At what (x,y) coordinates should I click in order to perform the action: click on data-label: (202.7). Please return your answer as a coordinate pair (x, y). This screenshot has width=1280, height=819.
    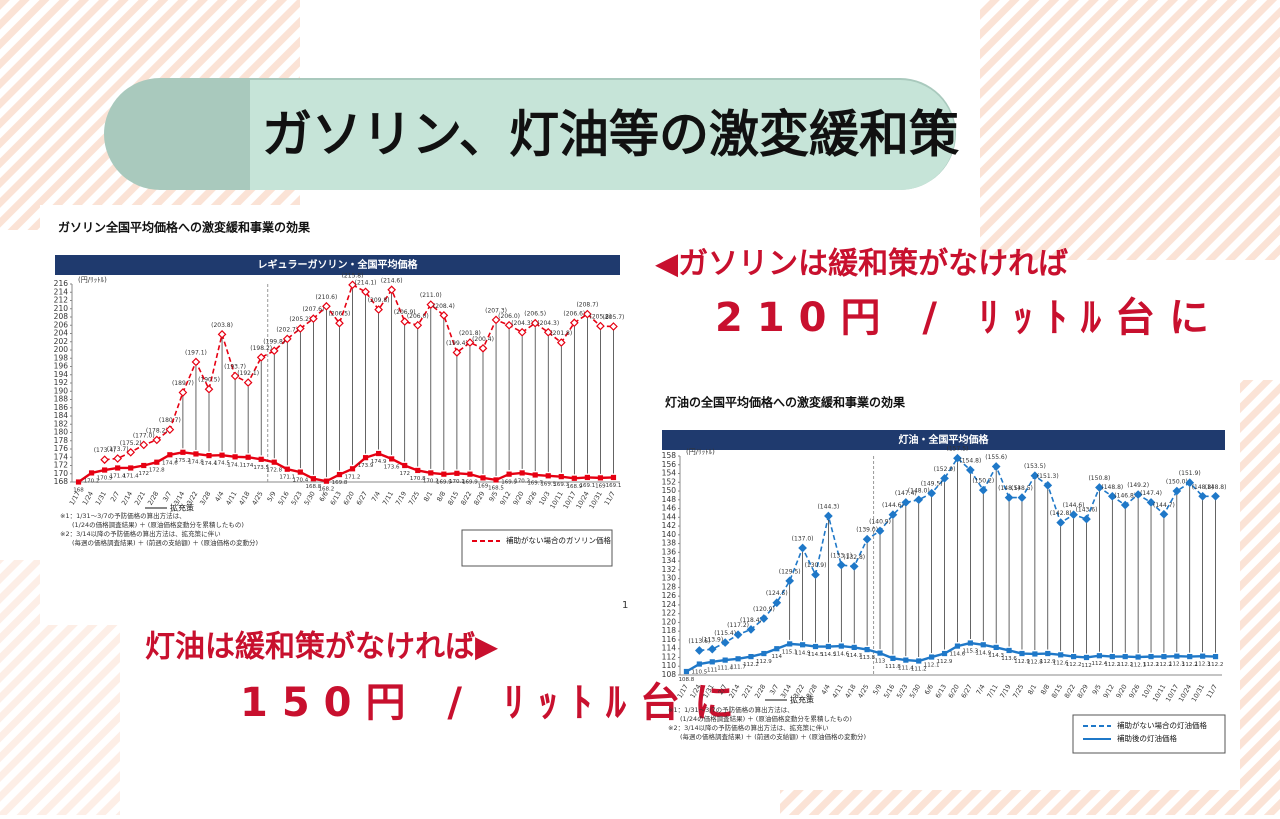
    Looking at the image, I should click on (287, 329).